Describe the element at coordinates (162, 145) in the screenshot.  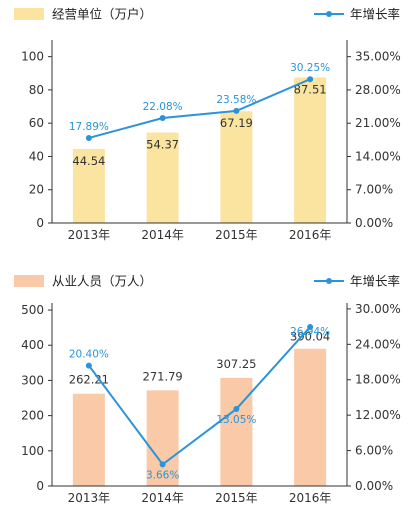
I see `bar-value-label-2: 54.37` at that location.